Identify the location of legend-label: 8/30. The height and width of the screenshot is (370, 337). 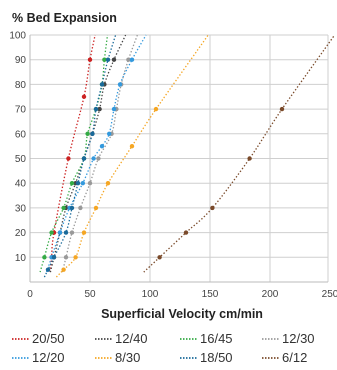
(127, 357).